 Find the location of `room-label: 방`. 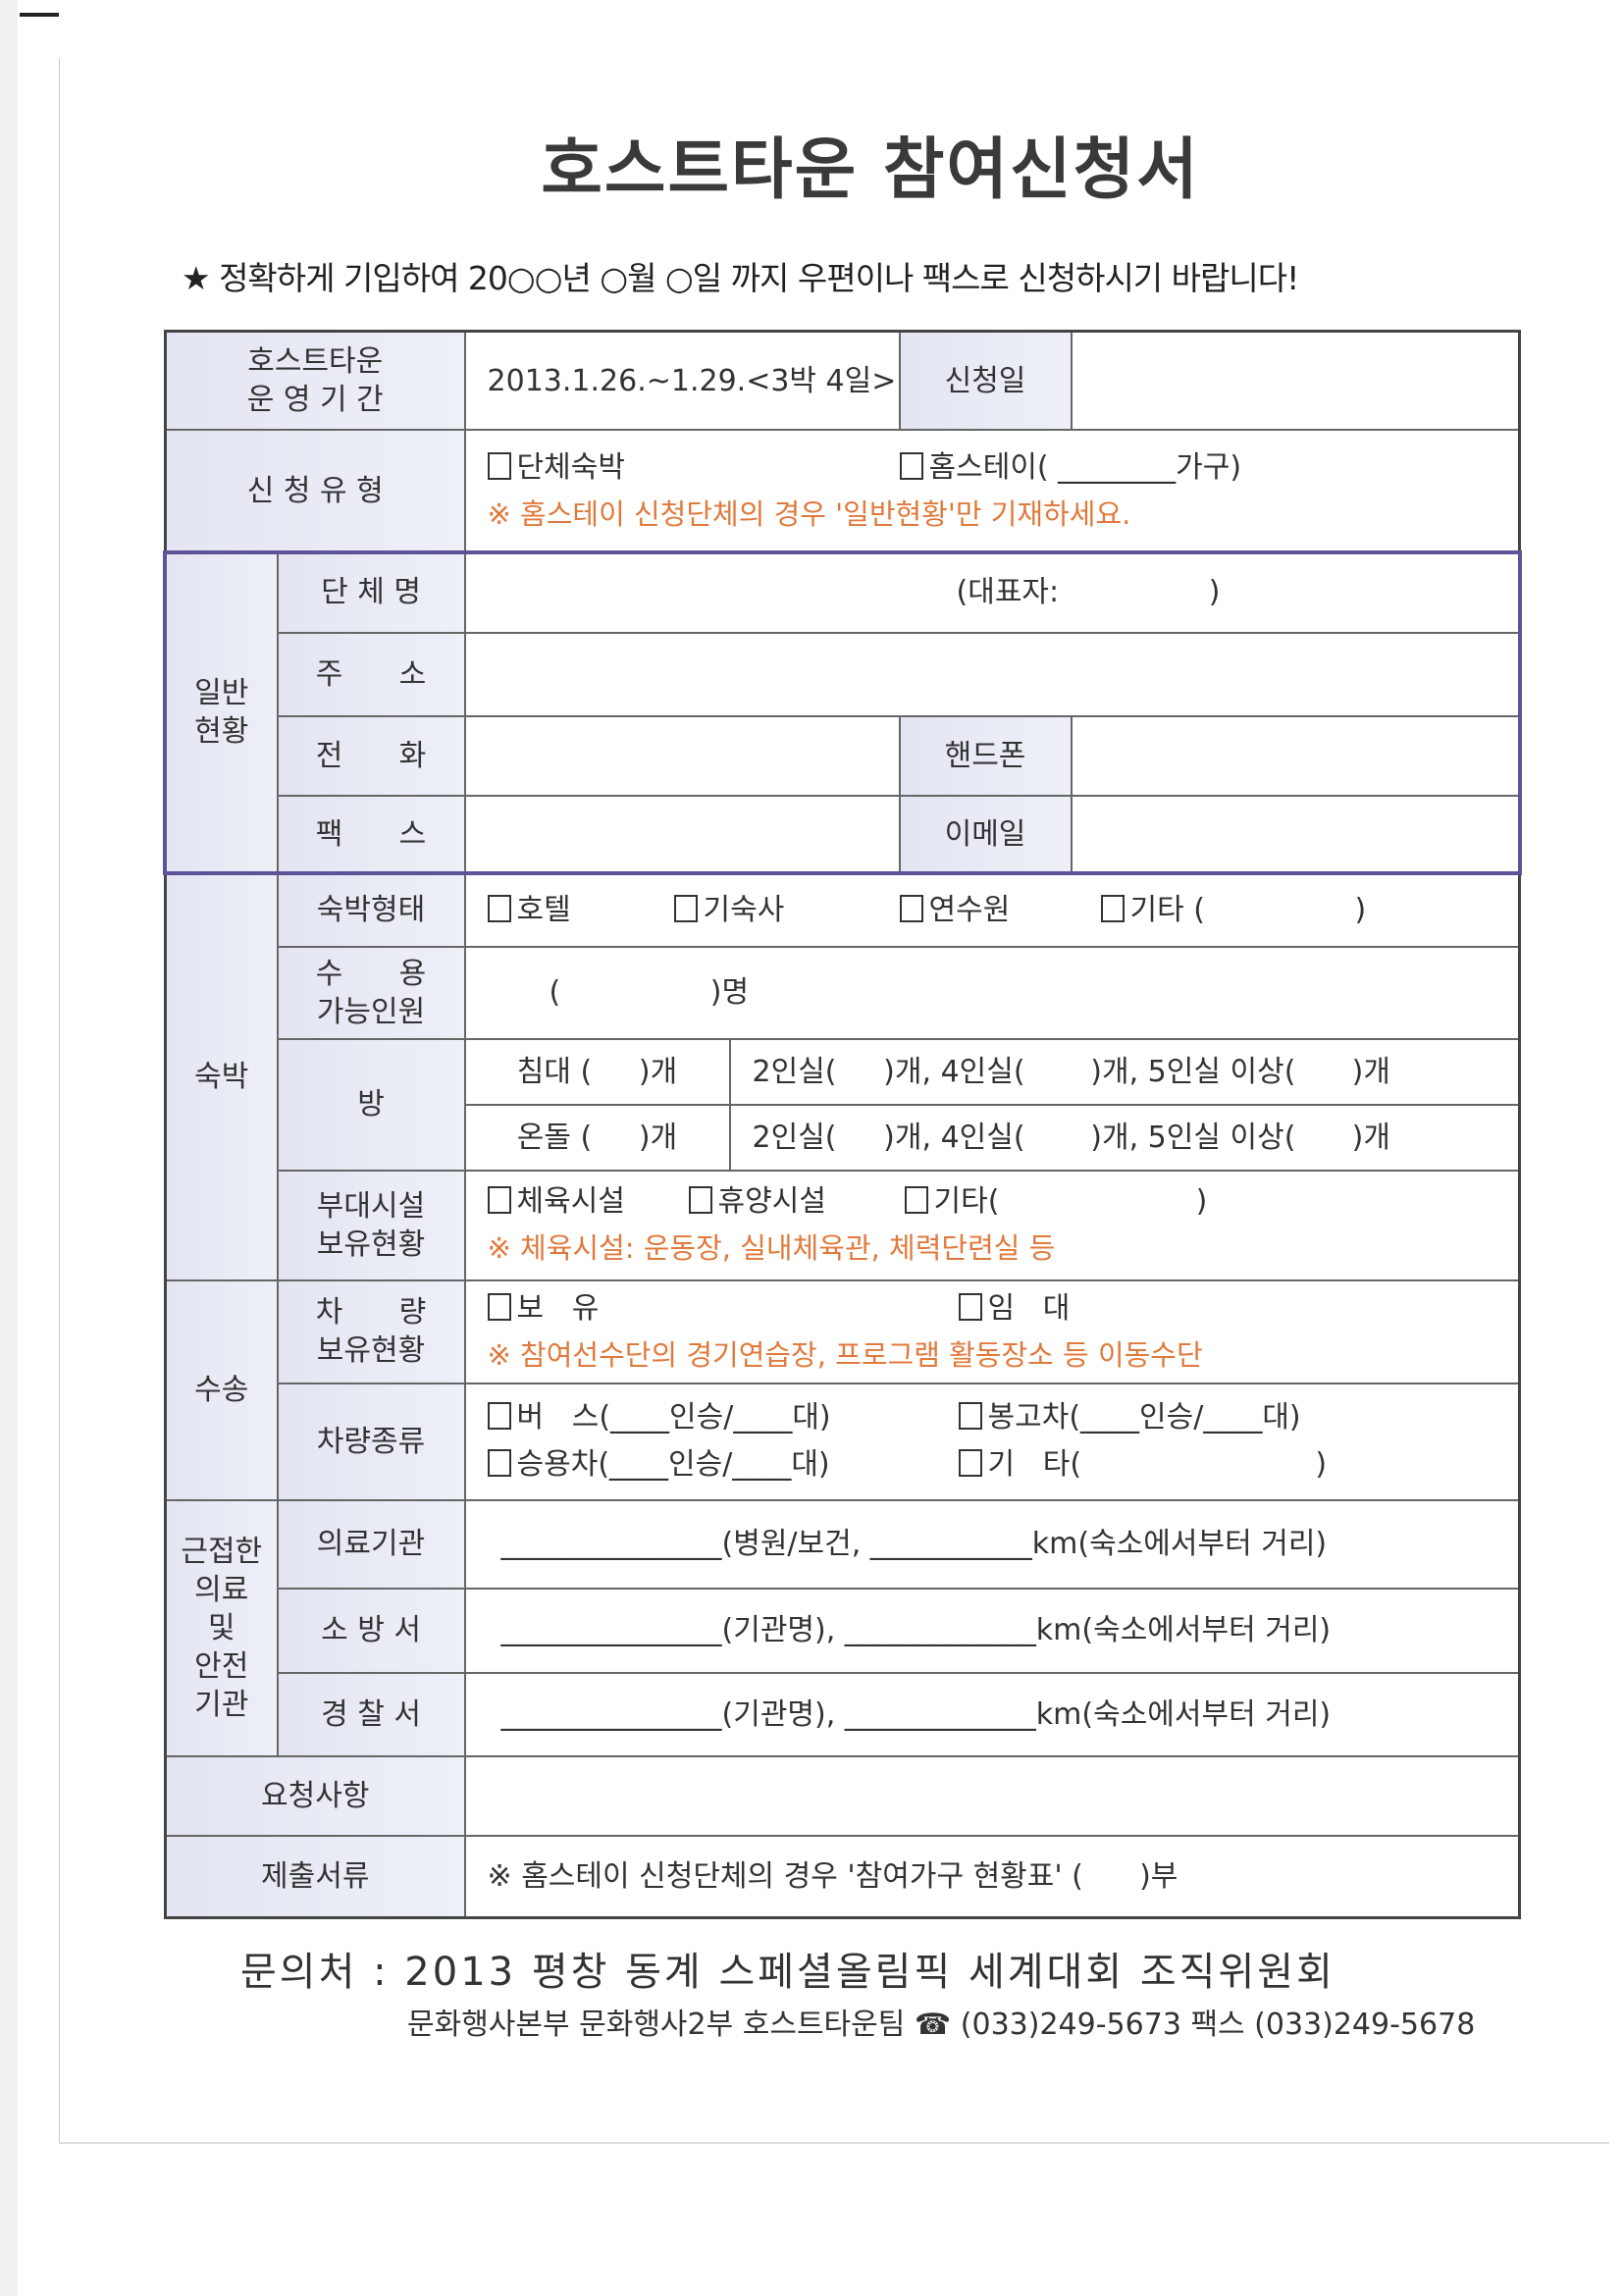

room-label: 방 is located at coordinates (371, 1104).